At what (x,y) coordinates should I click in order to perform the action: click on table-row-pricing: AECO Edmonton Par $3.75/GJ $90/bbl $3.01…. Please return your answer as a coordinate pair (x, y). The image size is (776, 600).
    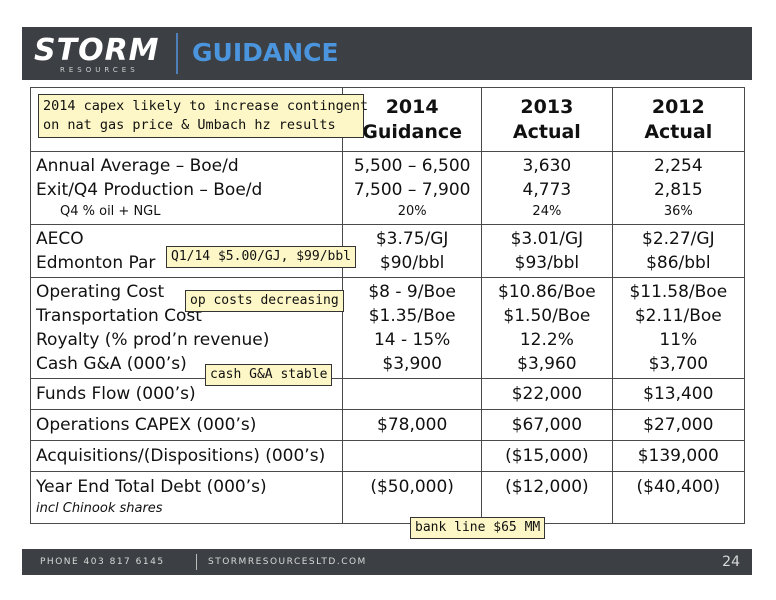
    Looking at the image, I should click on (387, 251).